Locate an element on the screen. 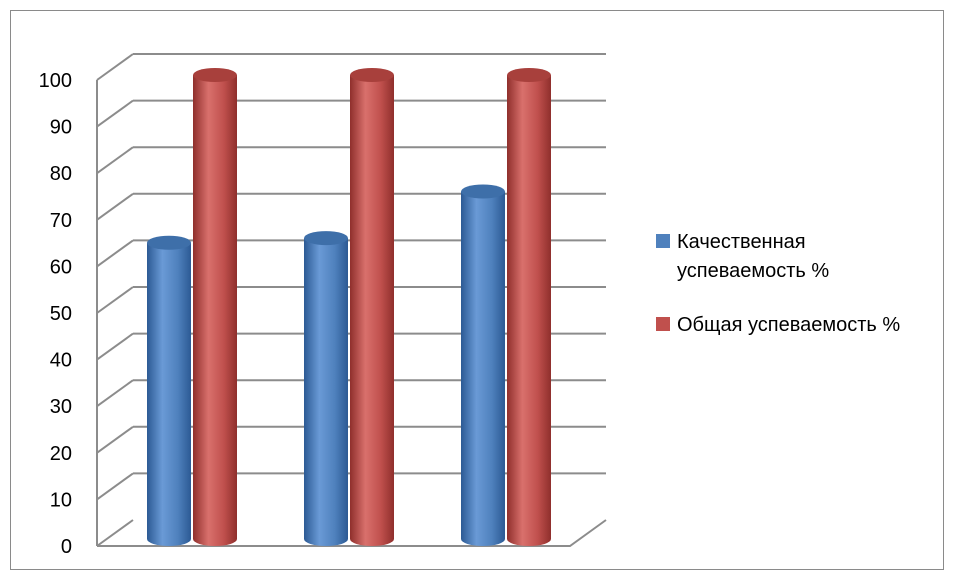 The image size is (955, 580). y-tick-label: 20 is located at coordinates (61, 454).